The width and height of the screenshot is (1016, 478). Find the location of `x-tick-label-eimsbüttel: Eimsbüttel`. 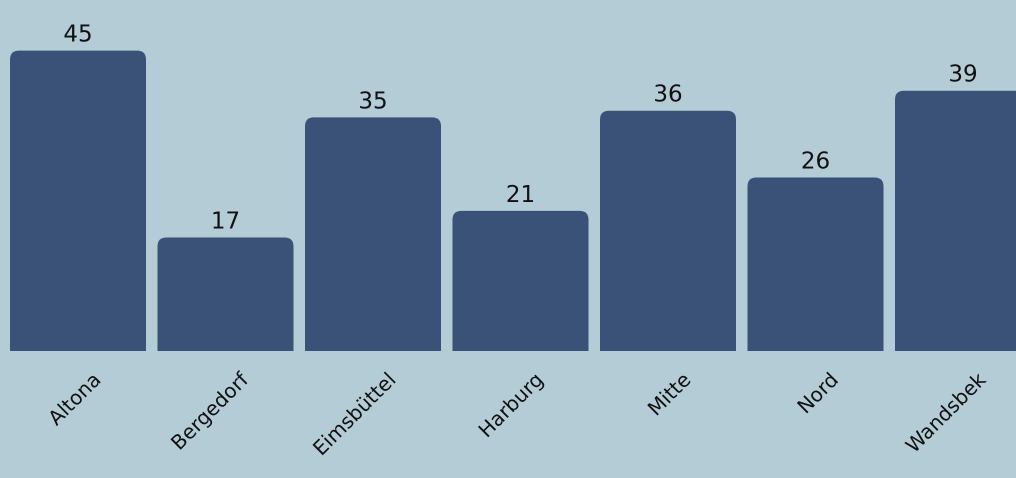

x-tick-label-eimsbüttel: Eimsbüttel is located at coordinates (354, 414).